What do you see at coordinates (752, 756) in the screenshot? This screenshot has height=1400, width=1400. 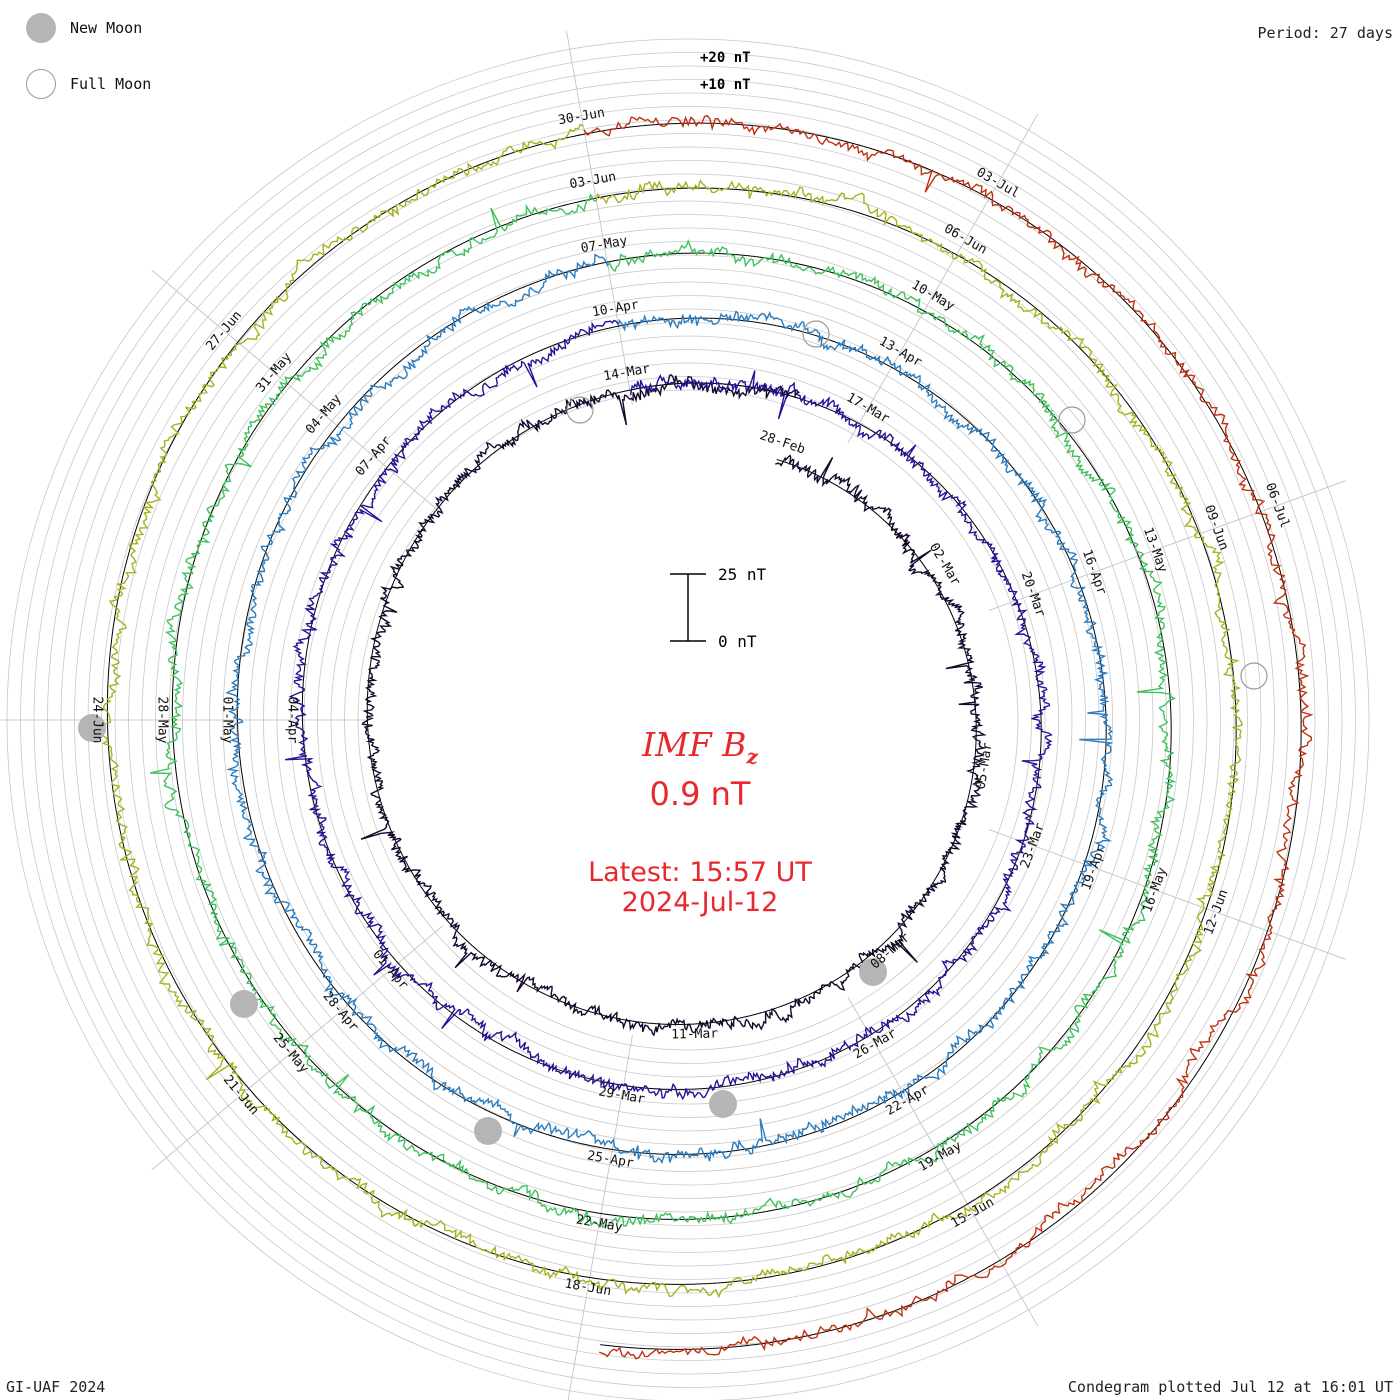 I see `chart-title-sub: z` at bounding box center [752, 756].